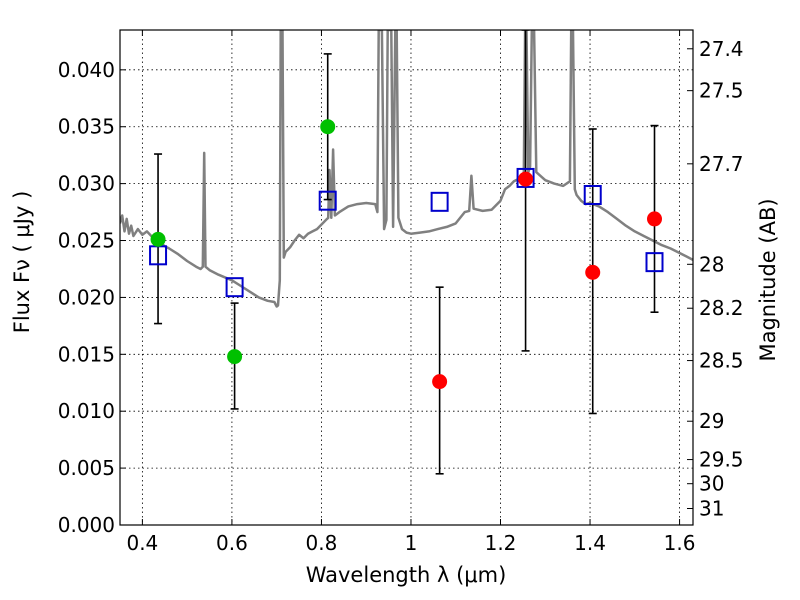 The width and height of the screenshot is (800, 600). Describe the element at coordinates (232, 543) in the screenshot. I see `x-tick-label: 0.6` at that location.